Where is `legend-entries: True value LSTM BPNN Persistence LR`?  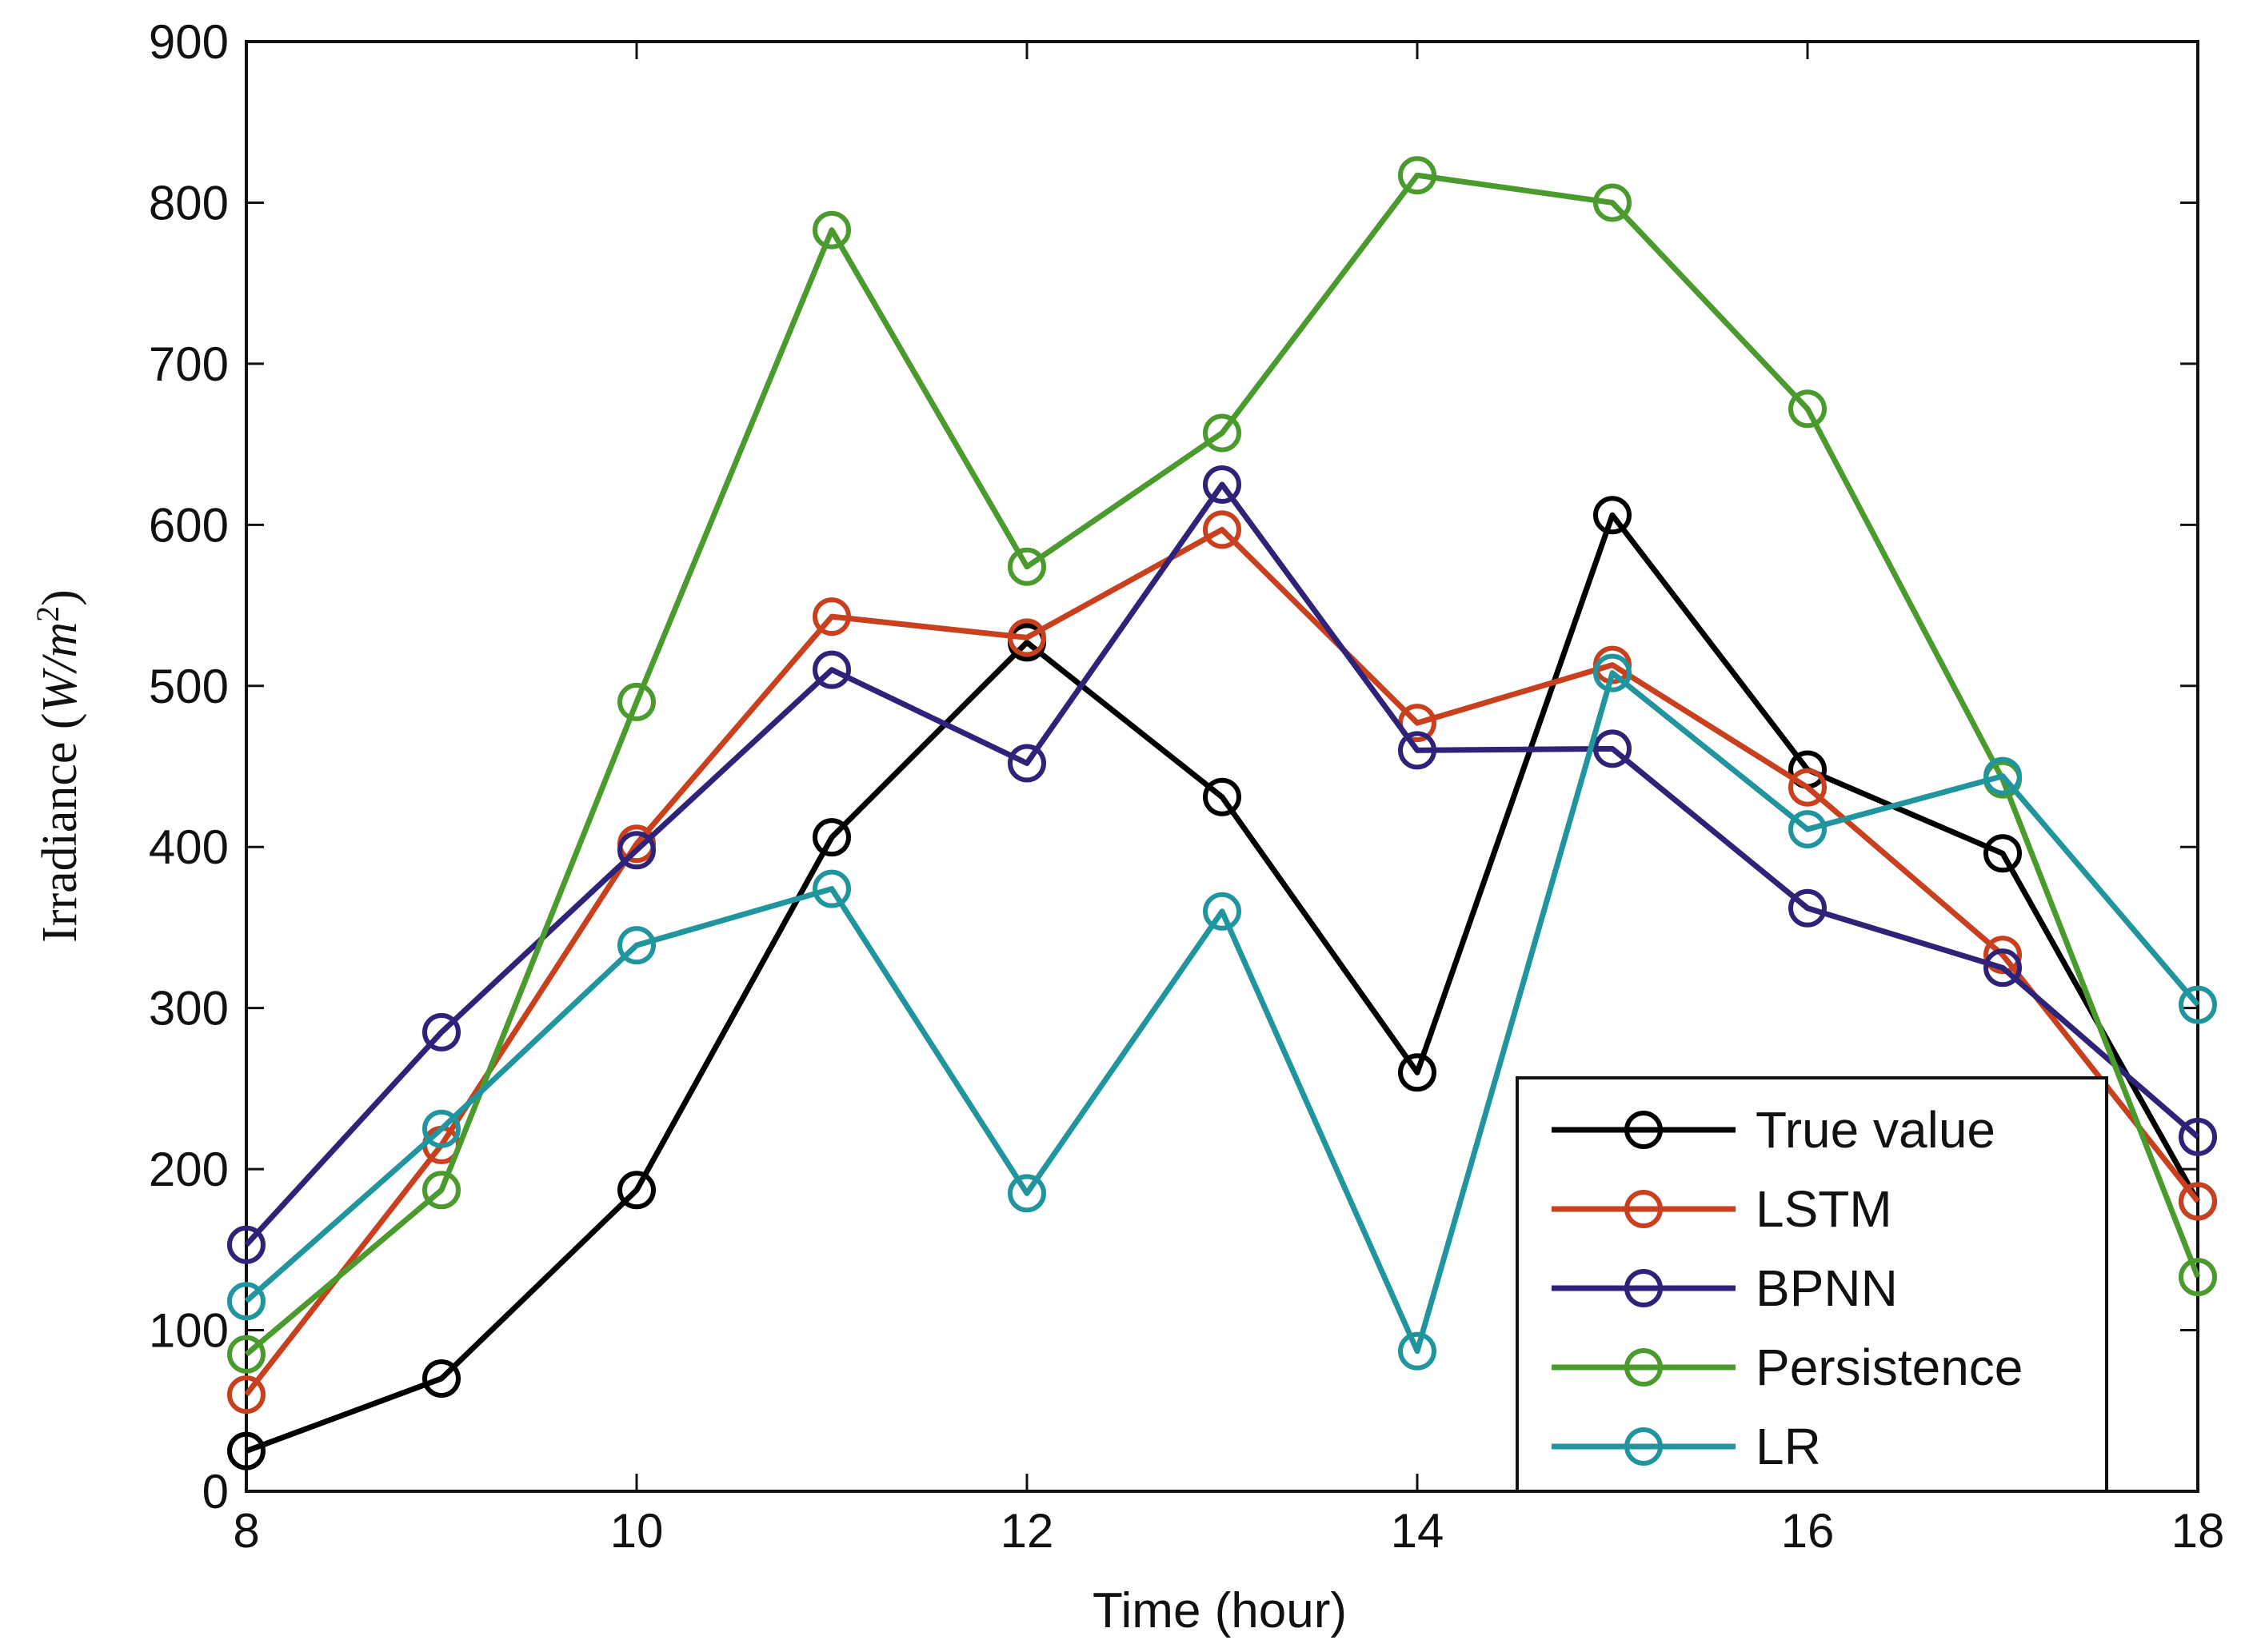
legend-entries: True value LSTM BPNN Persistence LR is located at coordinates (1787, 1288).